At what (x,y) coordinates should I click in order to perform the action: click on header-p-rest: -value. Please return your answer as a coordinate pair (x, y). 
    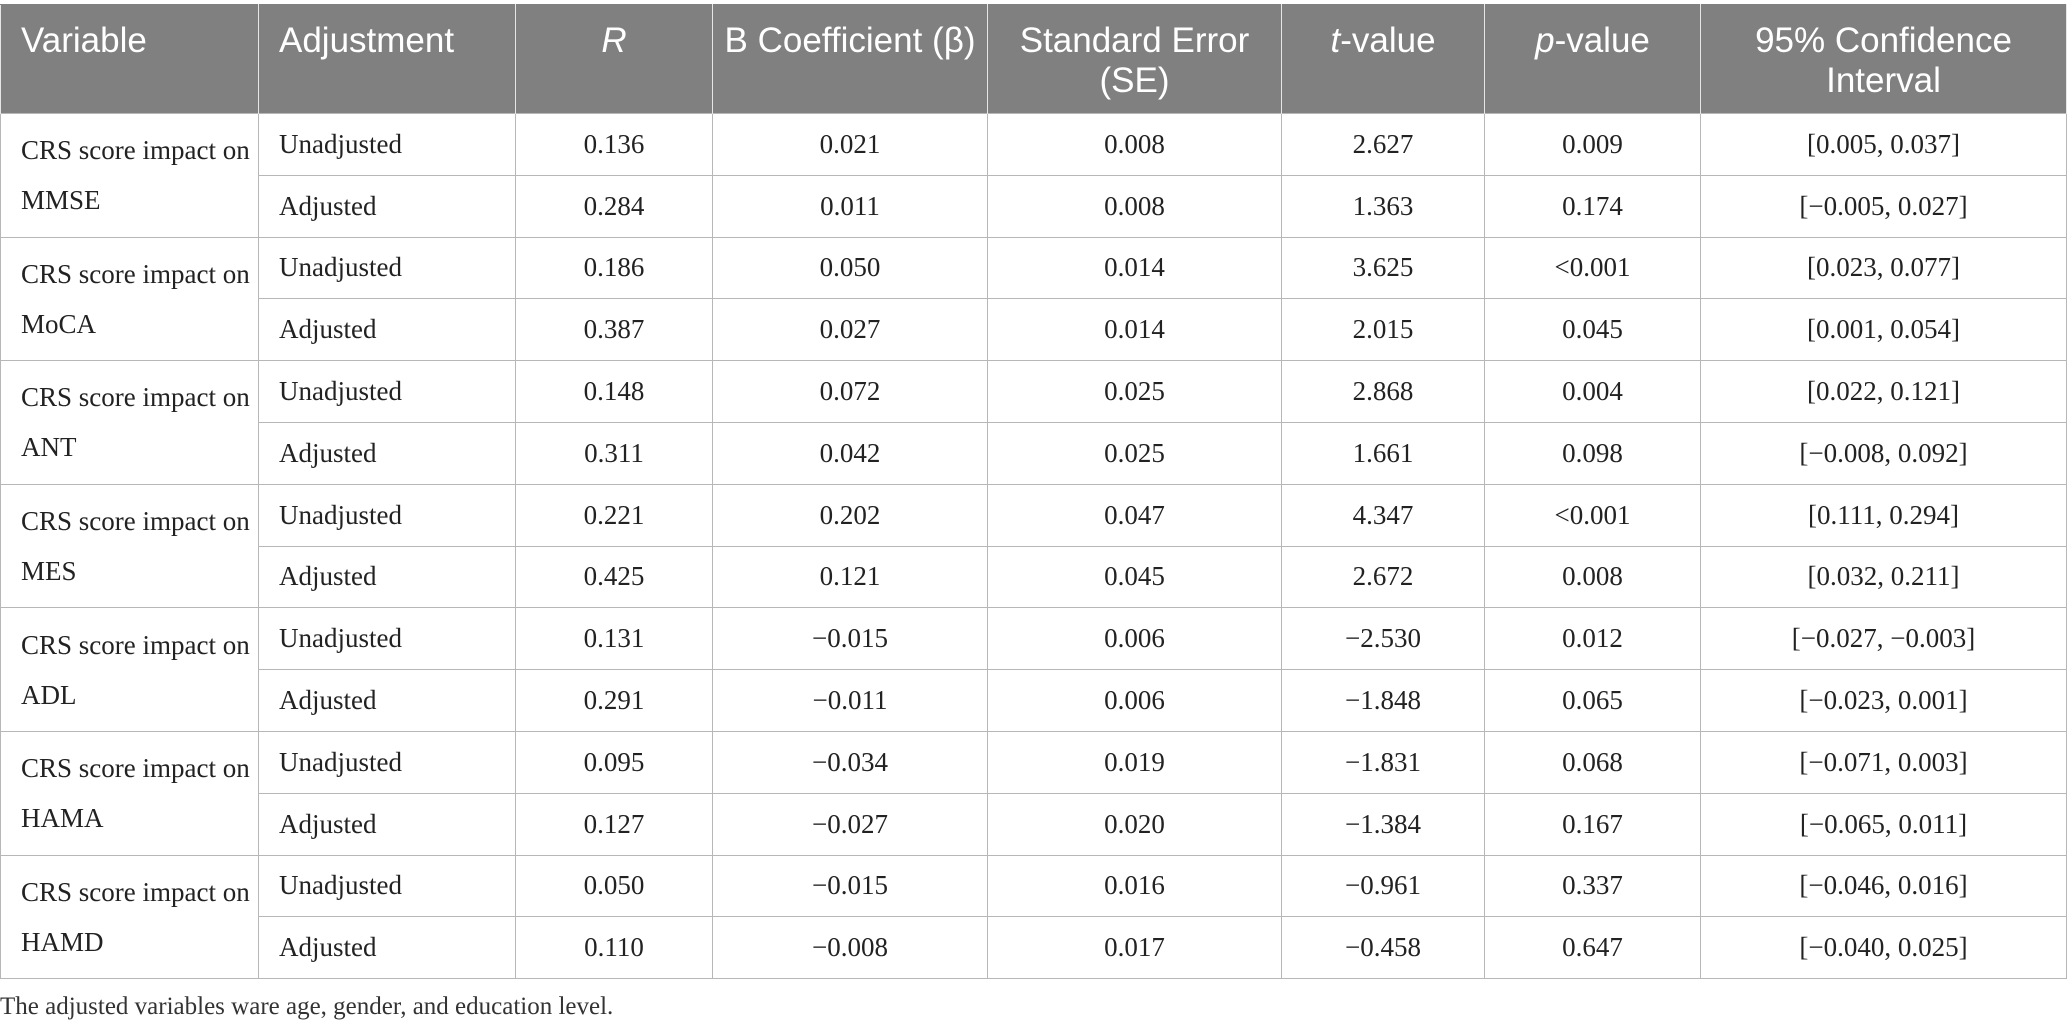
    Looking at the image, I should click on (1602, 40).